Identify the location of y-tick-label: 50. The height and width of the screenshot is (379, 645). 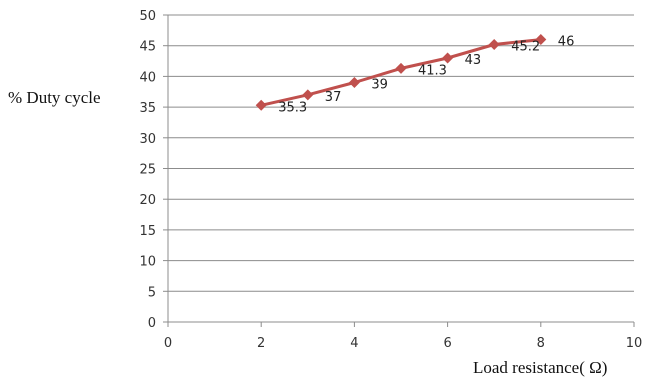
(147, 16).